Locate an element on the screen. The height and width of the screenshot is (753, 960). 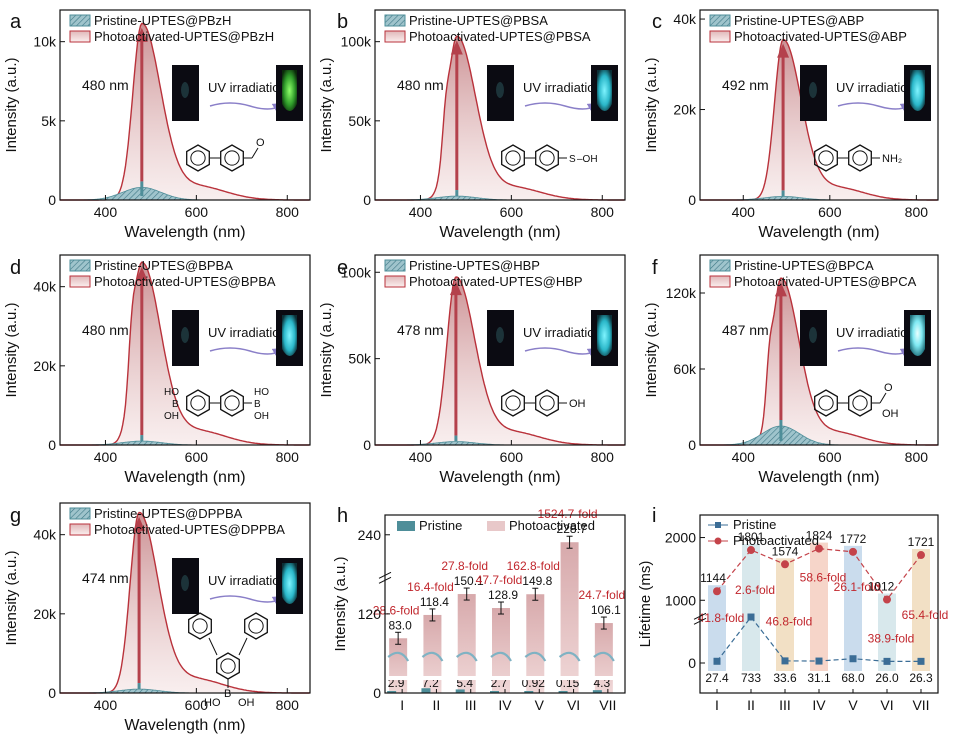
atom-label: O is located at coordinates (260, 143).